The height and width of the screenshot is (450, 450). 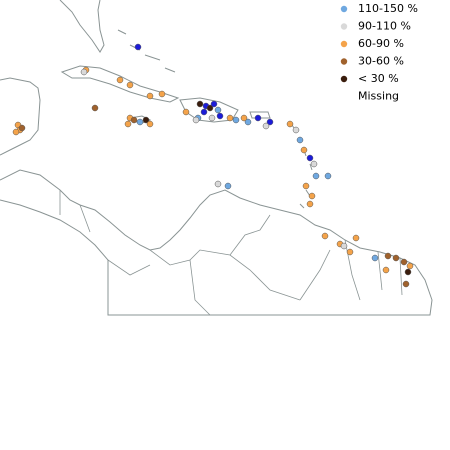 I want to click on legend-label: 60-90 %, so click(x=381, y=43).